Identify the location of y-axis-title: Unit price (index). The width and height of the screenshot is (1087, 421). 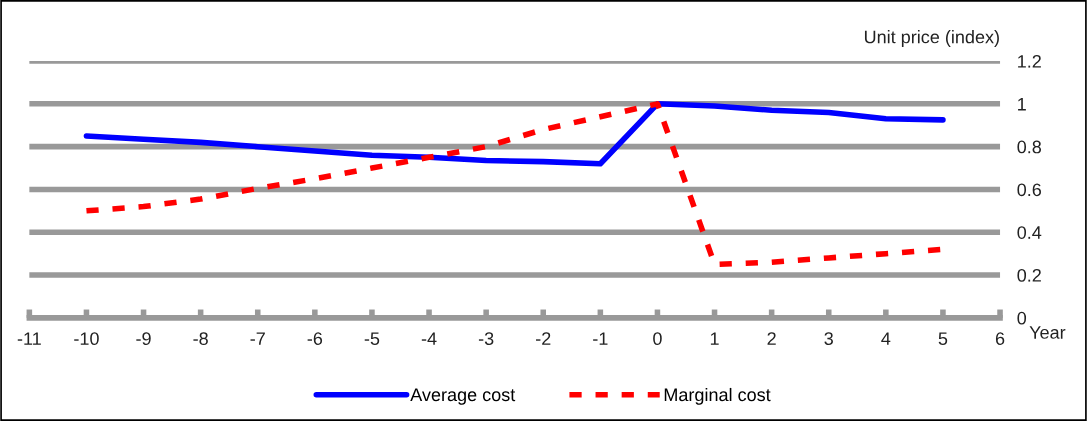
(931, 38).